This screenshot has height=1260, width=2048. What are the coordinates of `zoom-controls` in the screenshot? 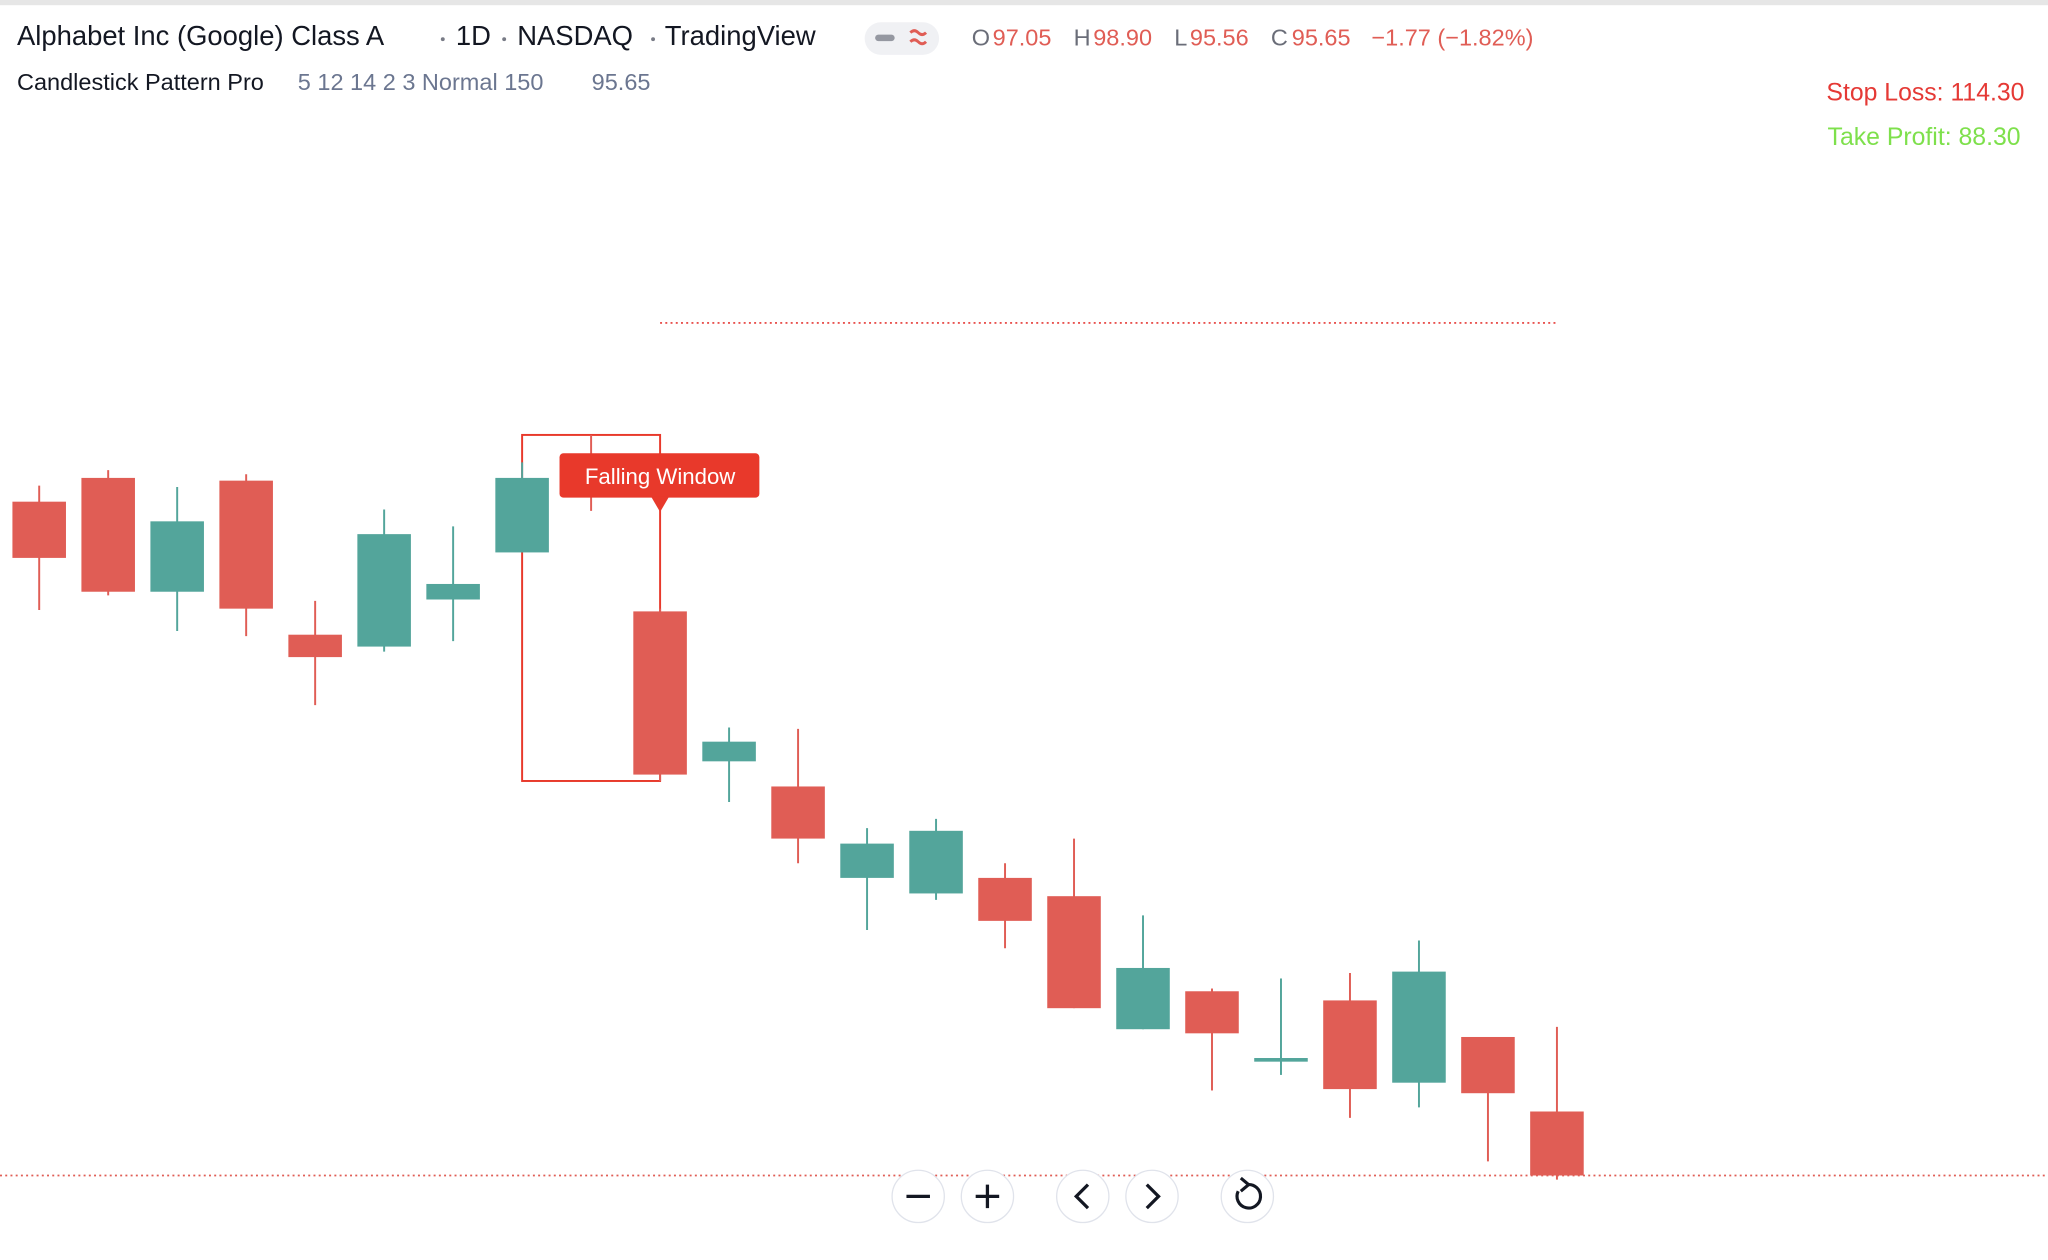 It's located at (1083, 1196).